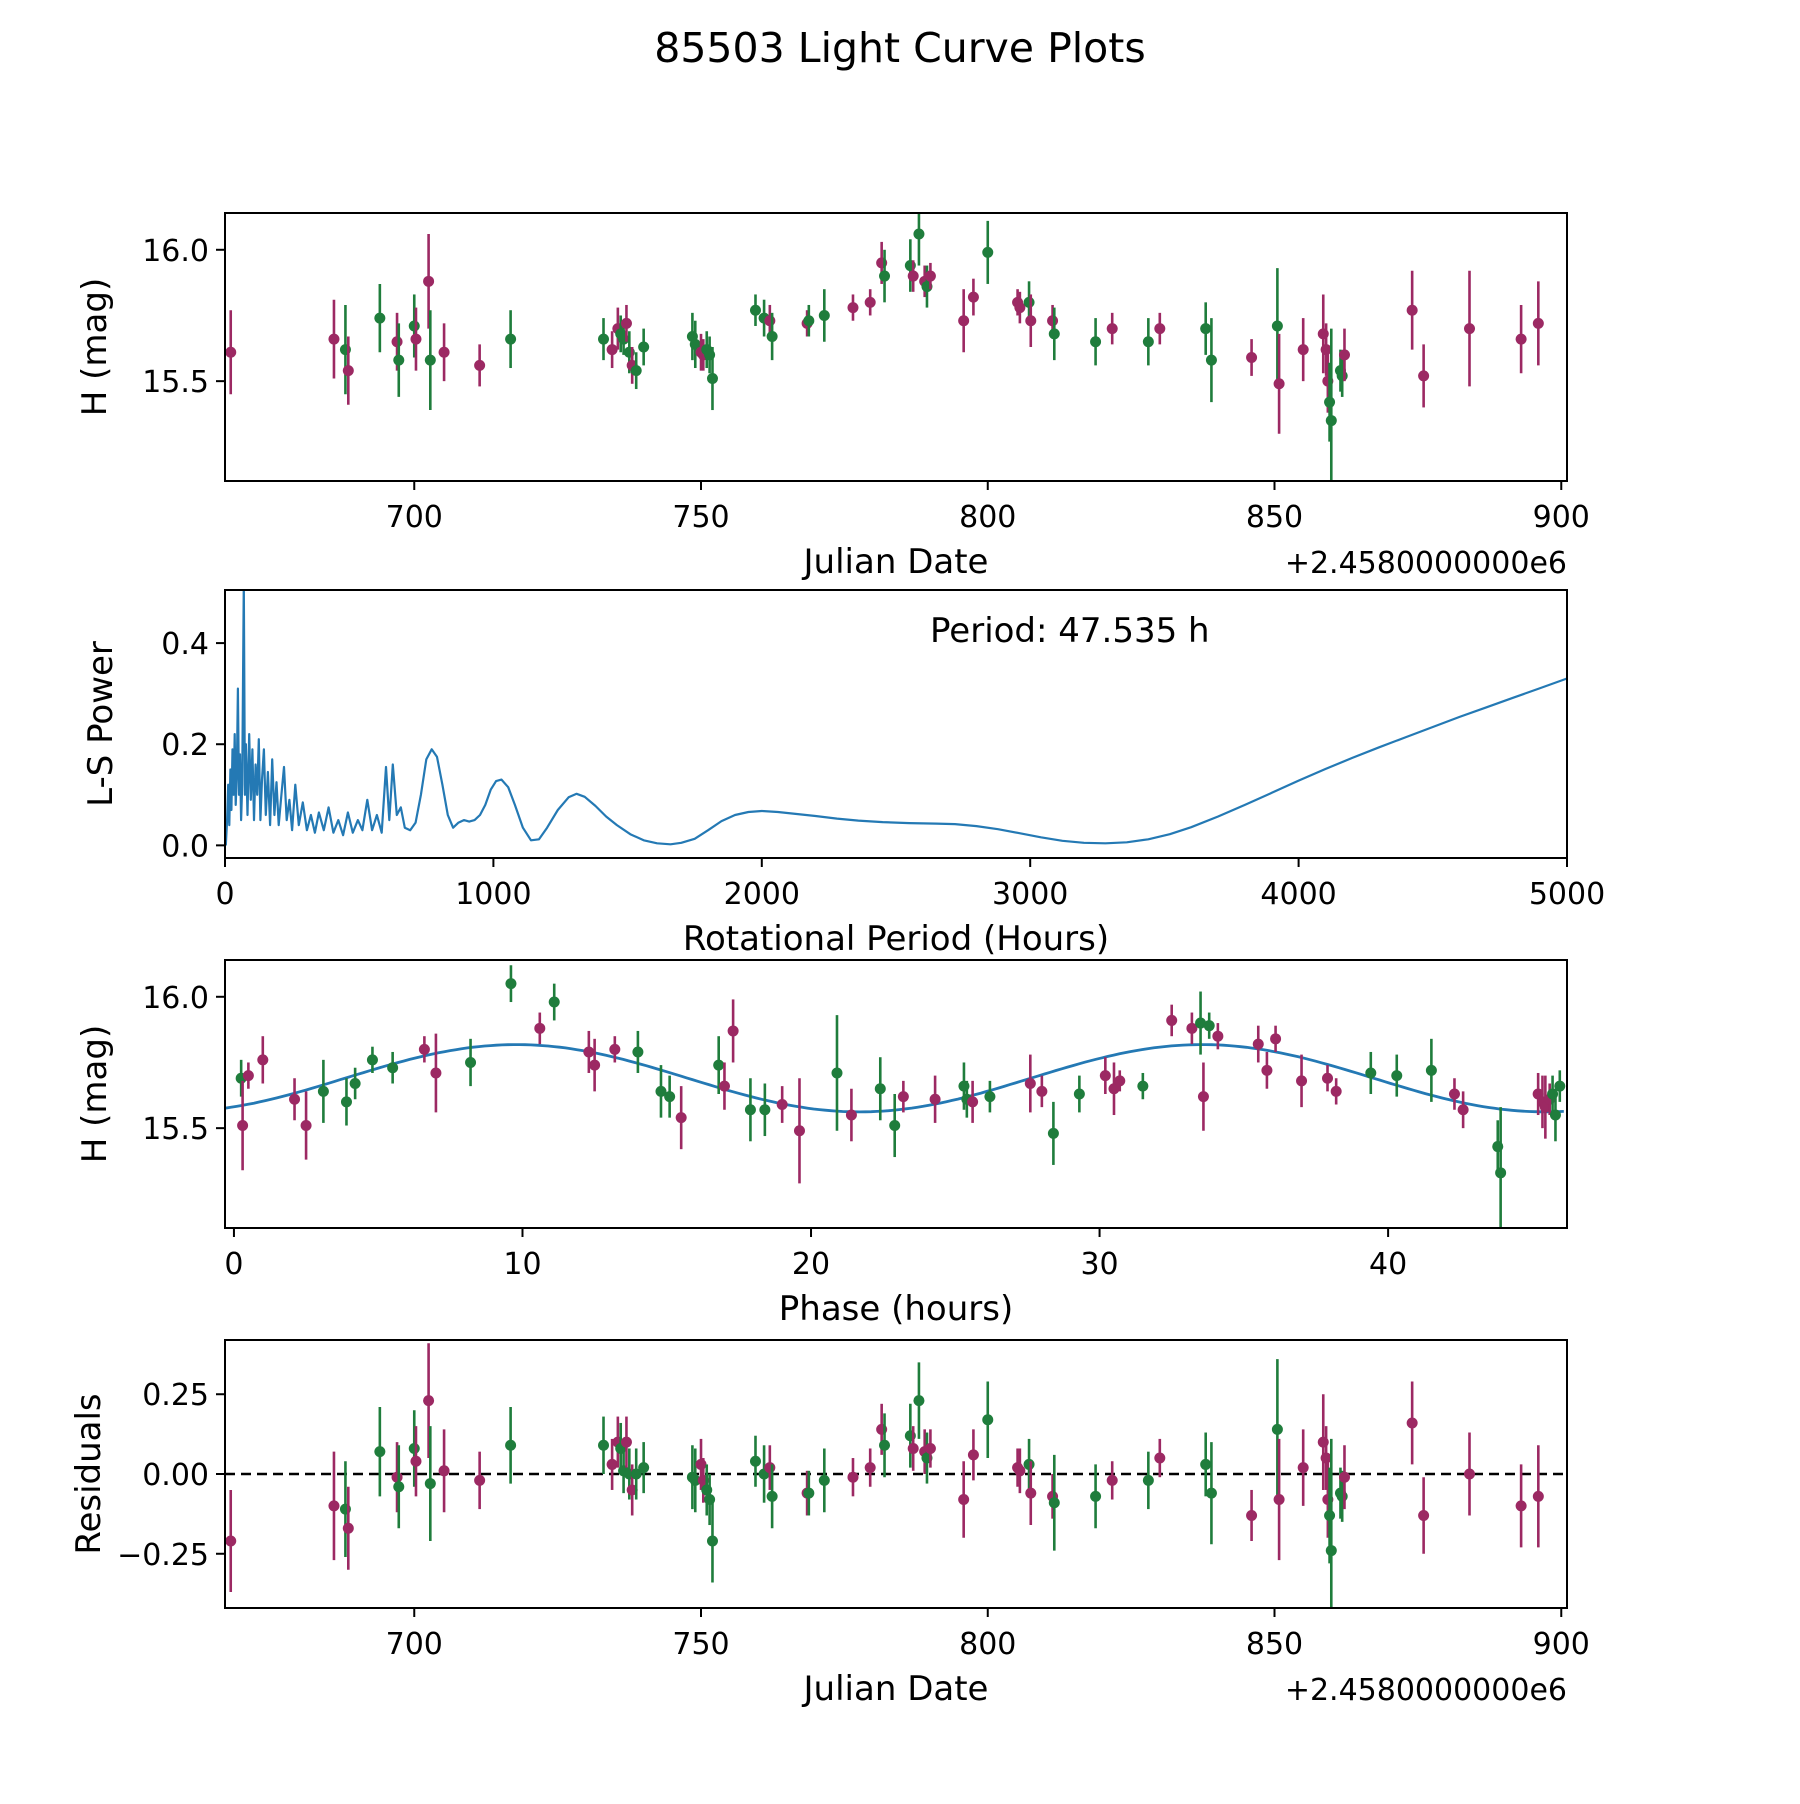  What do you see at coordinates (811, 1264) in the screenshot?
I see `x-tick-label: 20` at bounding box center [811, 1264].